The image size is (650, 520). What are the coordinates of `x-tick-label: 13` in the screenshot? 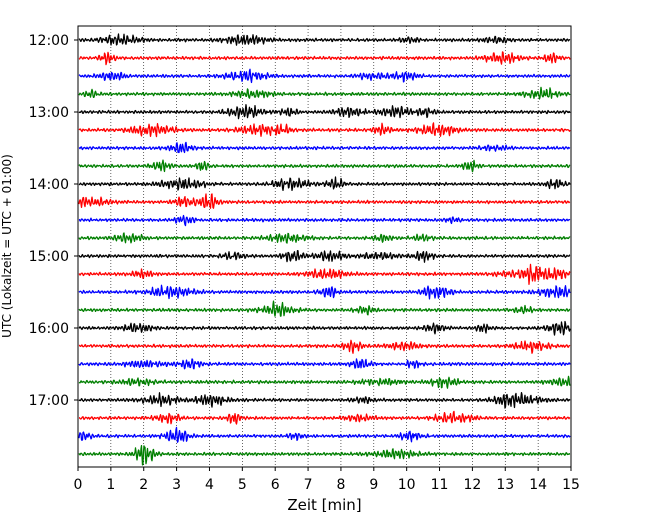 It's located at (505, 485).